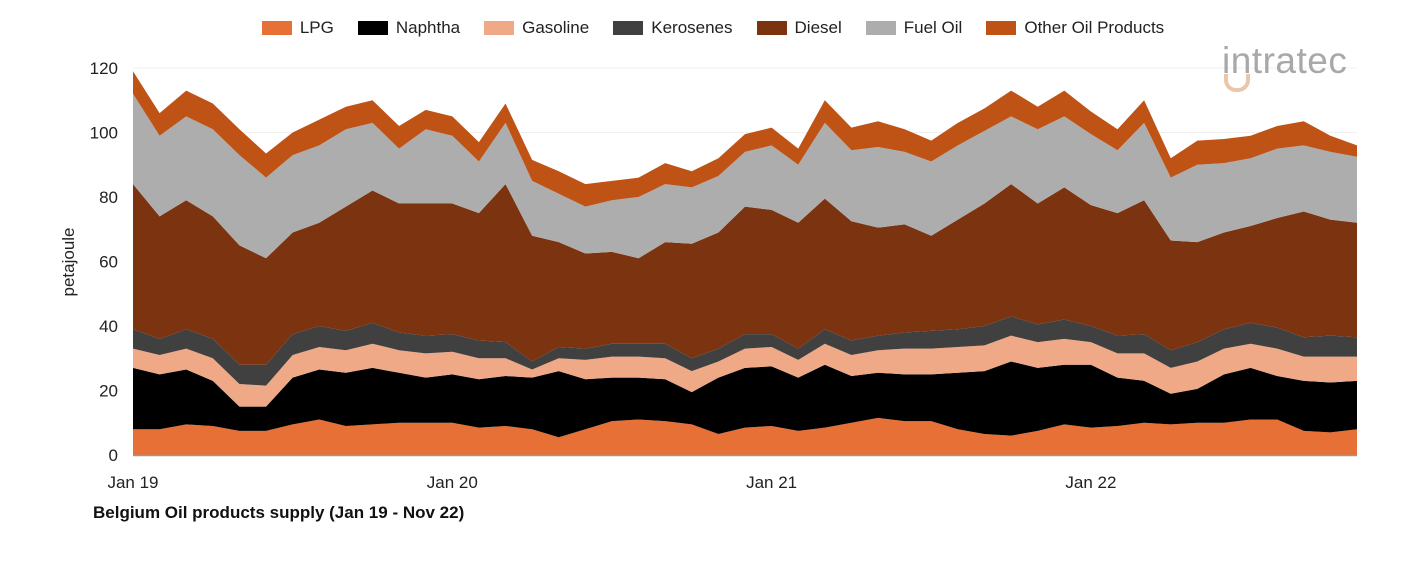 The width and height of the screenshot is (1401, 561). I want to click on legend-item: Fuel Oil, so click(914, 28).